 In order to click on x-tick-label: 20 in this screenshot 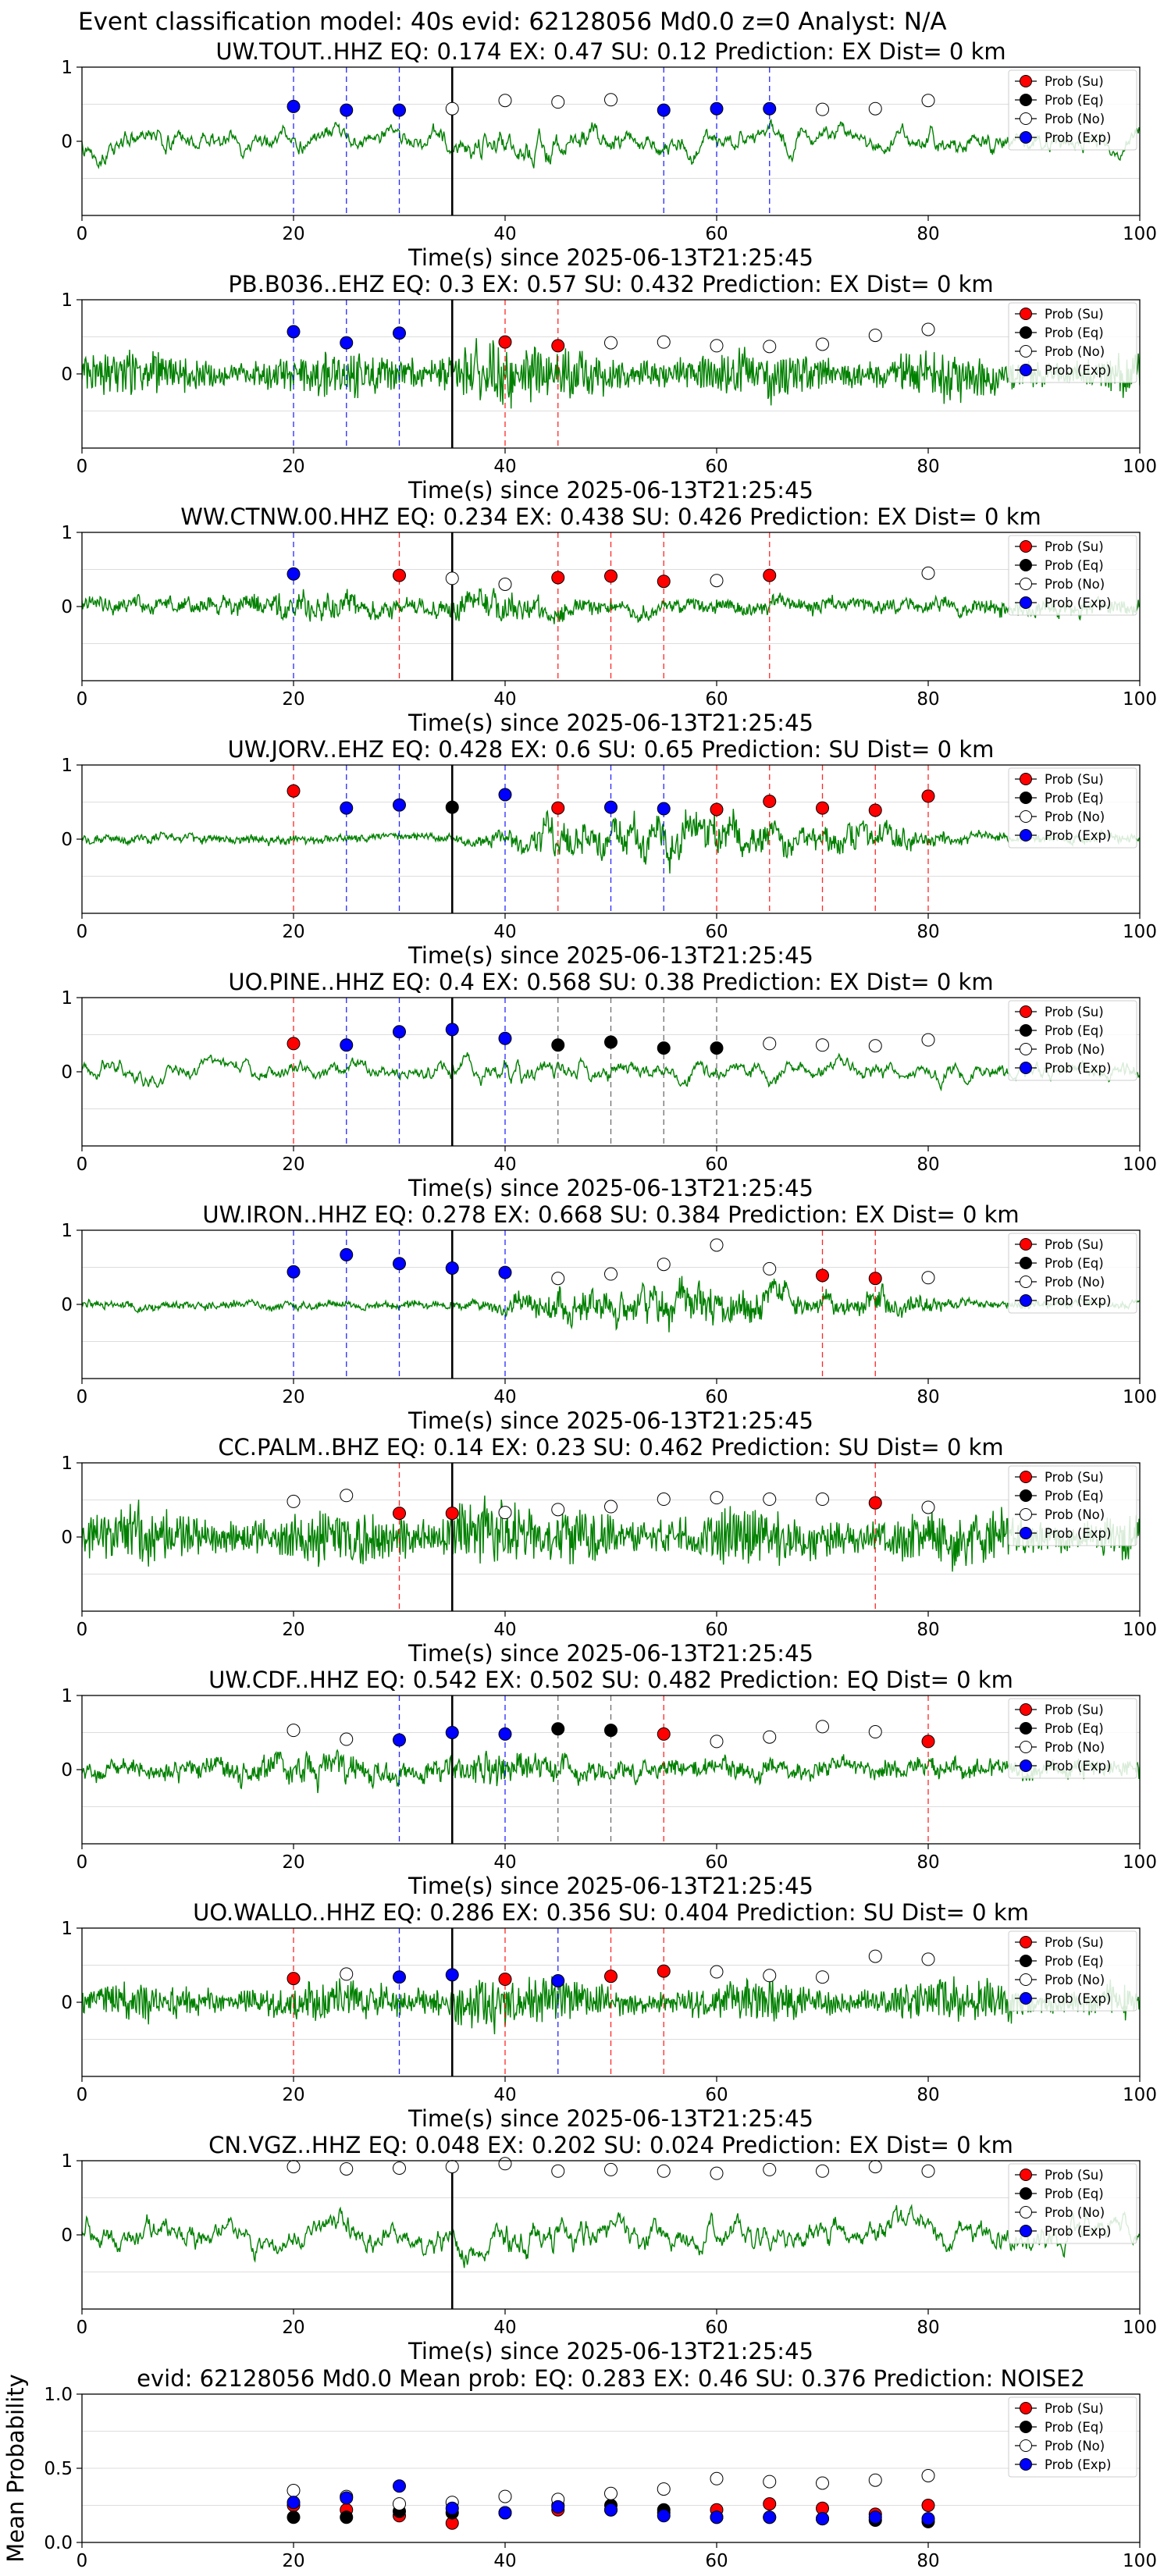, I will do `click(293, 2095)`.